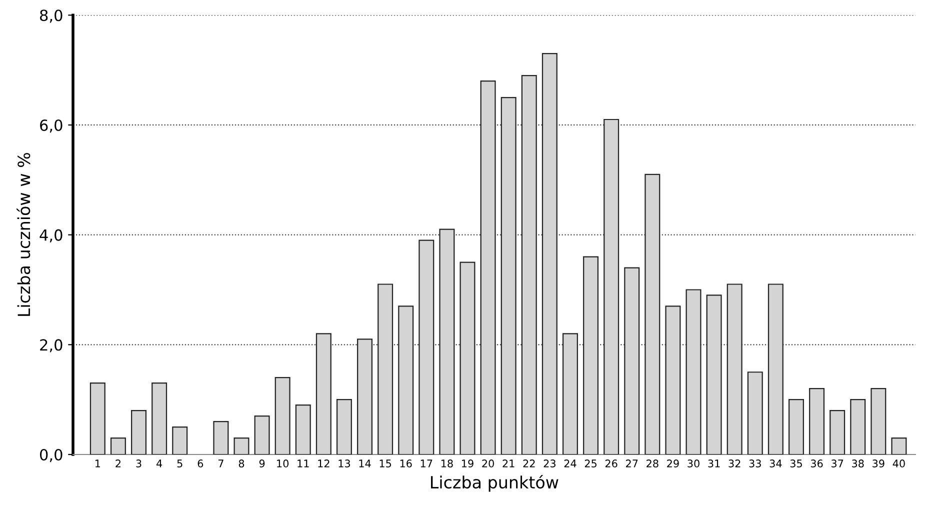 The image size is (936, 505). I want to click on y-tick-label: 2,0, so click(51, 345).